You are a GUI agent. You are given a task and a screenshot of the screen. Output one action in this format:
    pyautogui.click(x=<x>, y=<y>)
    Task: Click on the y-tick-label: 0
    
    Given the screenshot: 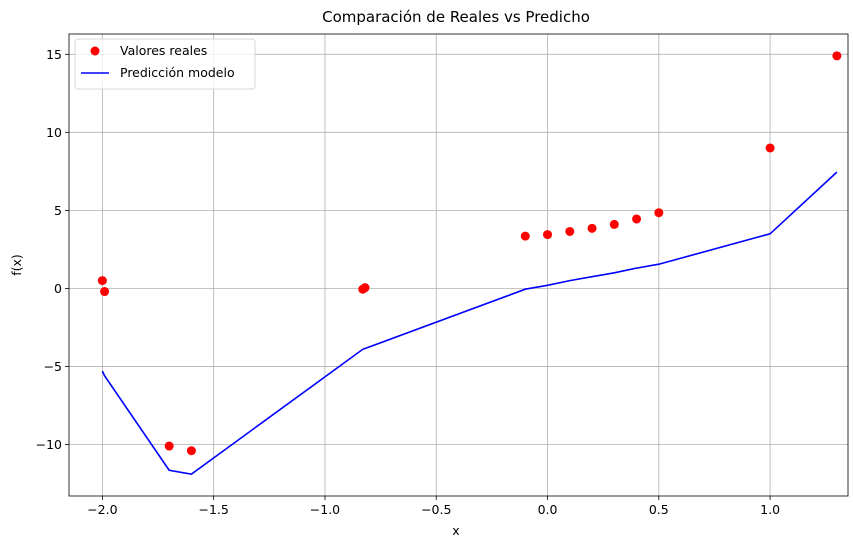 What is the action you would take?
    pyautogui.click(x=58, y=288)
    